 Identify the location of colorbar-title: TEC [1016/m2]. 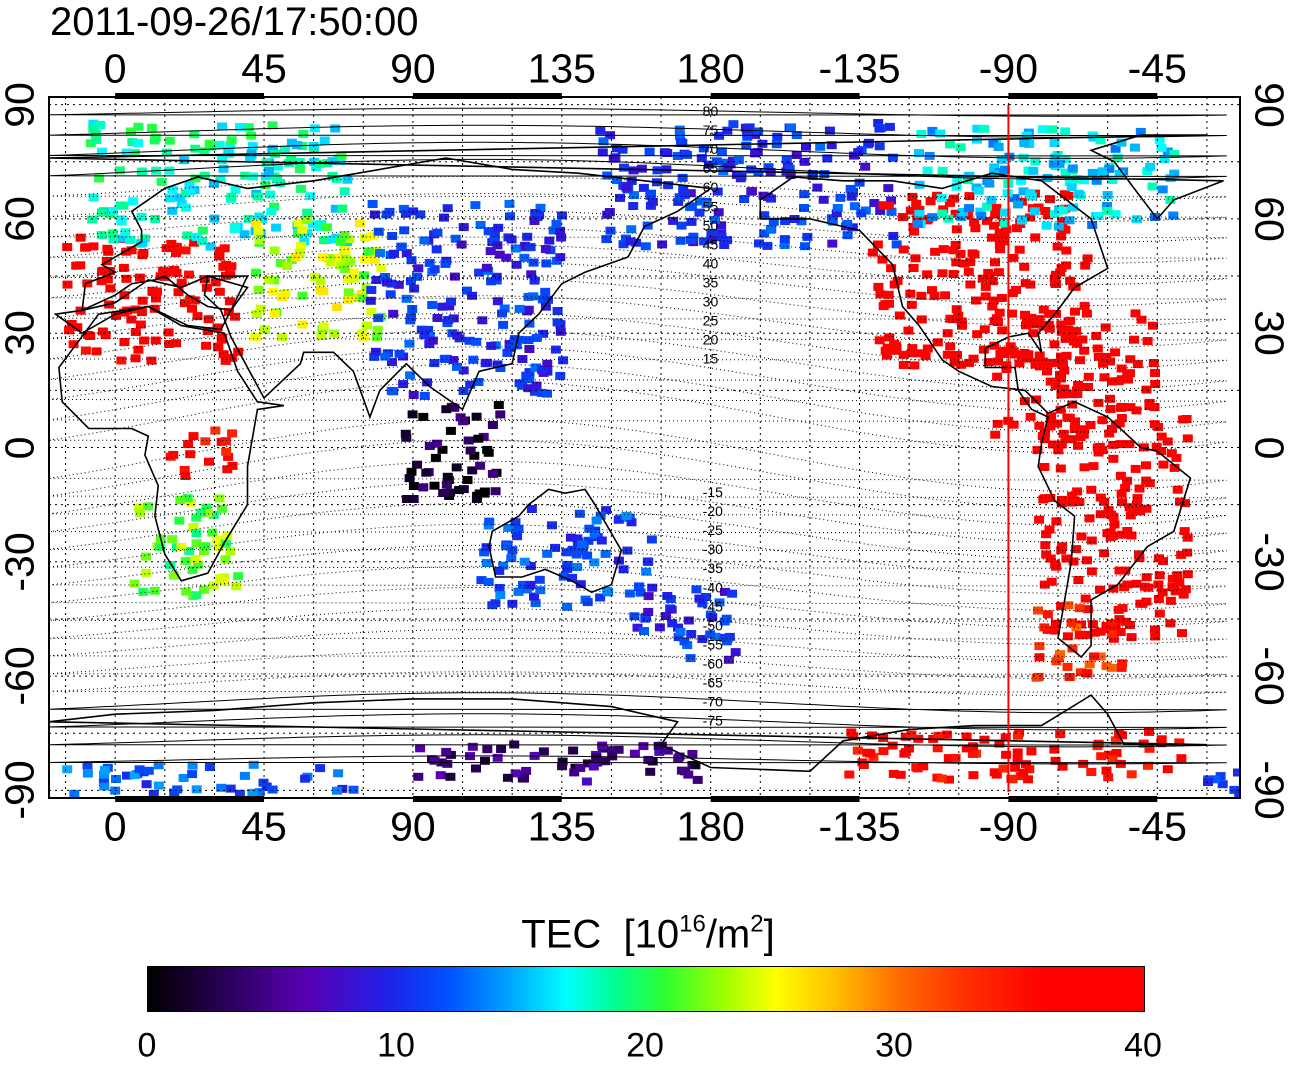
(647, 934).